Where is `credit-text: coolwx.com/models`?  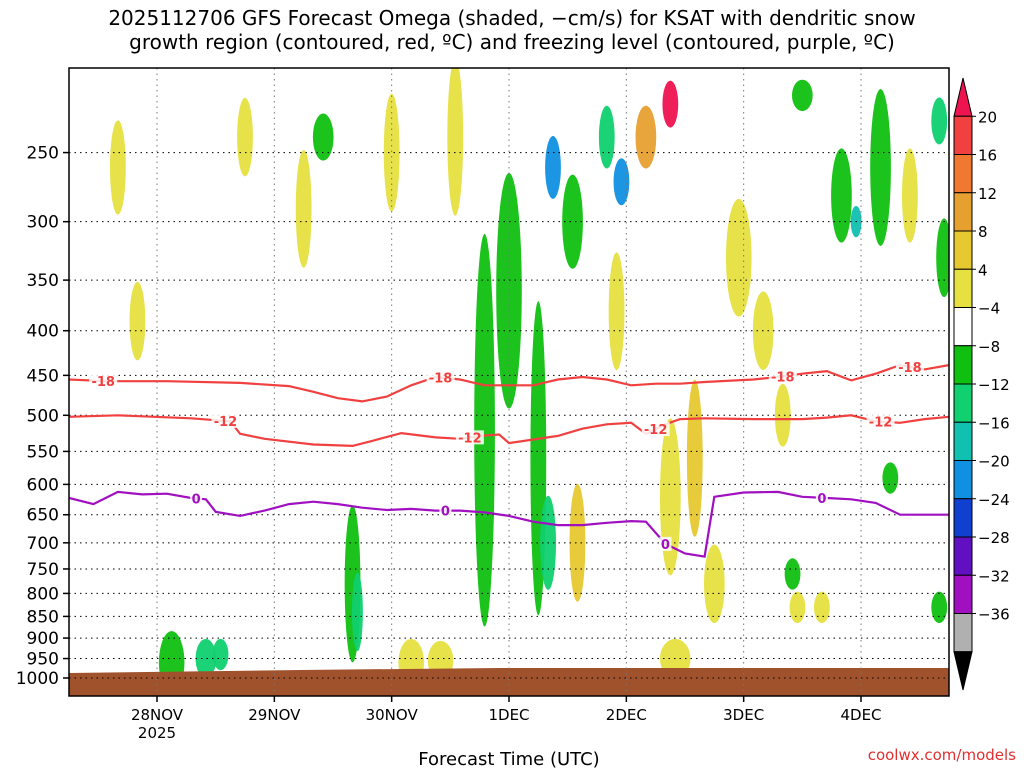
credit-text: coolwx.com/models is located at coordinates (941, 755).